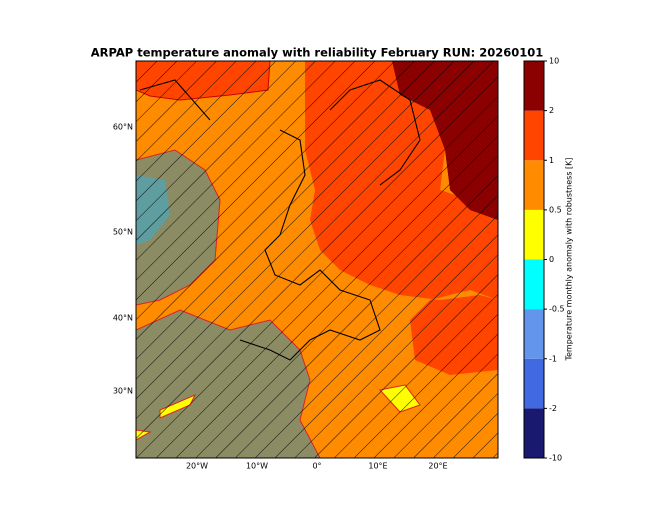 This screenshot has height=515, width=669. What do you see at coordinates (437, 466) in the screenshot?
I see `lon-label: 20°E` at bounding box center [437, 466].